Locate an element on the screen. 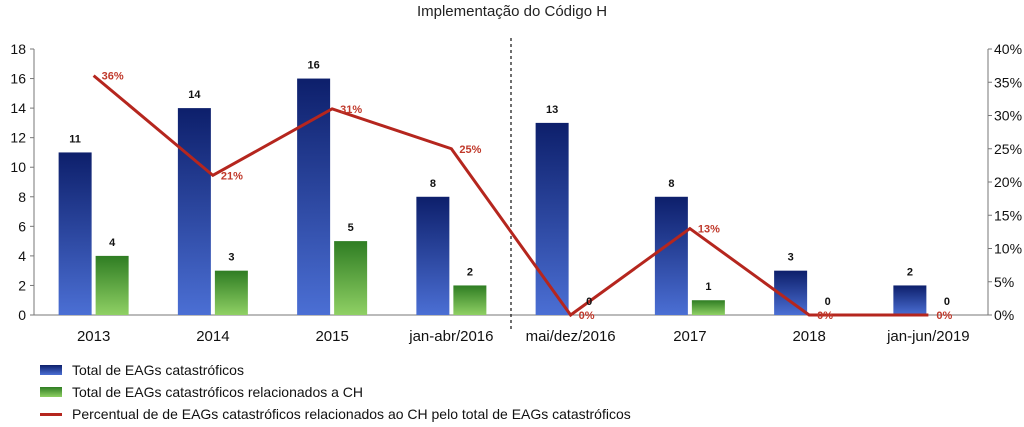 The image size is (1024, 427). pct-label: 21% is located at coordinates (232, 176).